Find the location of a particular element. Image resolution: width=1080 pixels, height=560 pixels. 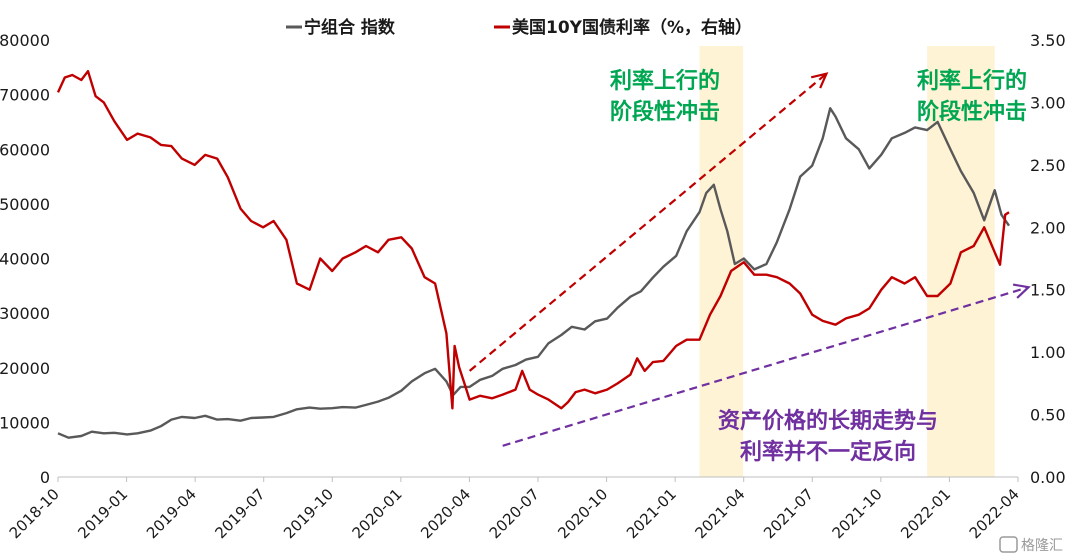

y-right-tick-label: 3.50 is located at coordinates (1048, 40).